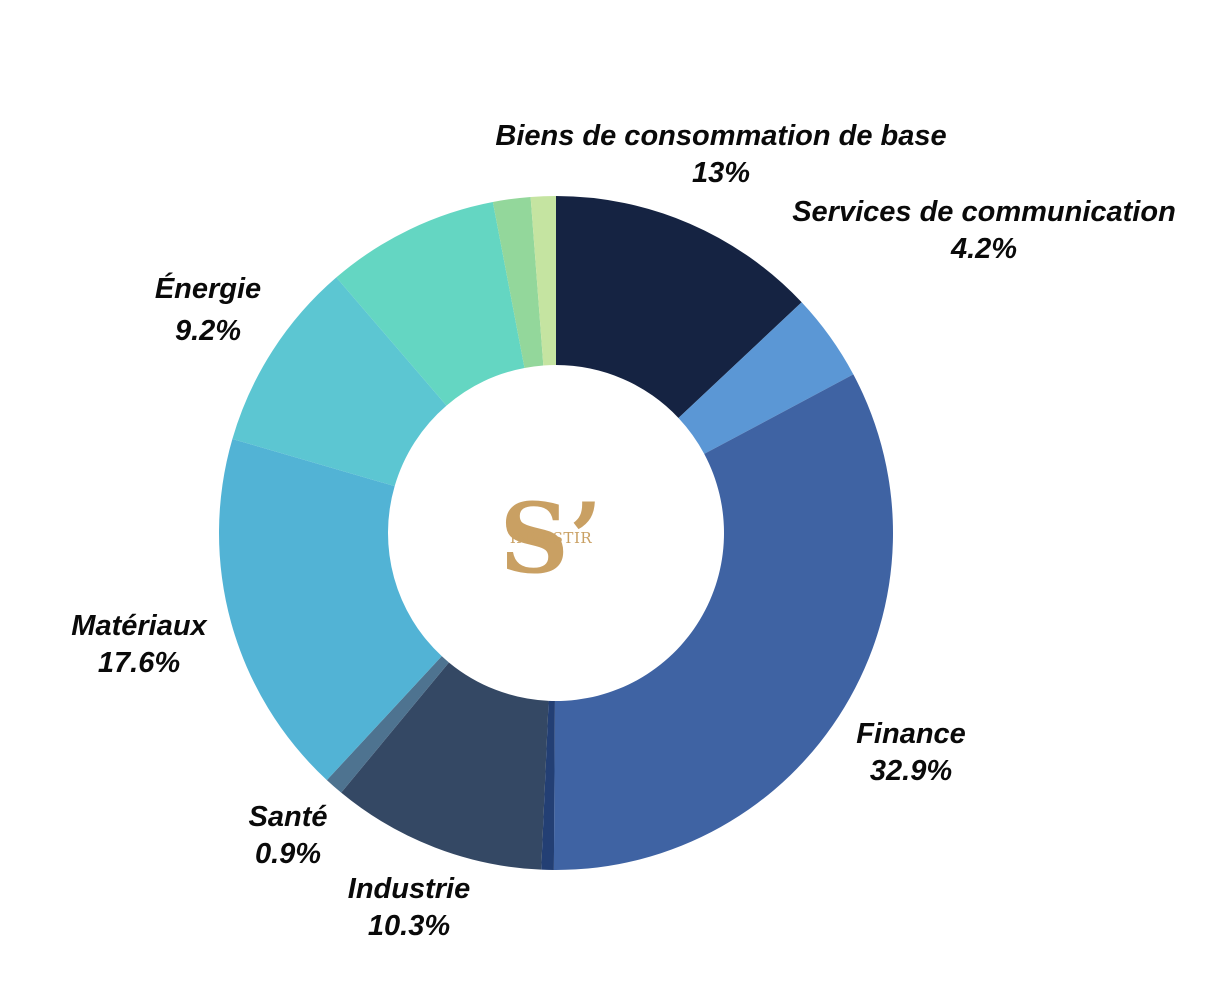  Describe the element at coordinates (208, 289) in the screenshot. I see `label-name: Énergie` at that location.